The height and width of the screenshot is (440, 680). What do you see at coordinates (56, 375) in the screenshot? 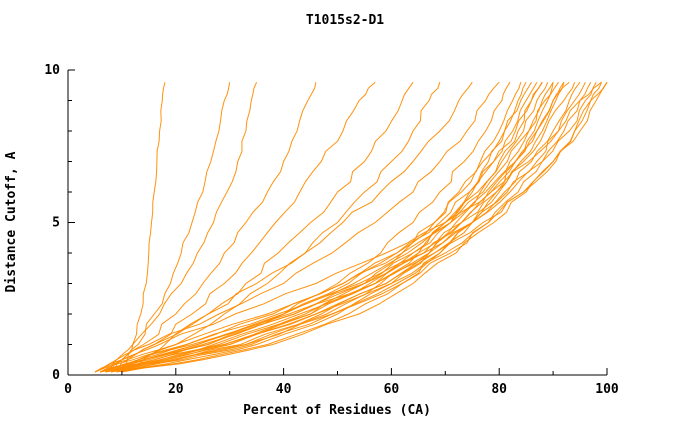
I see `y-tick-label: 0` at bounding box center [56, 375].